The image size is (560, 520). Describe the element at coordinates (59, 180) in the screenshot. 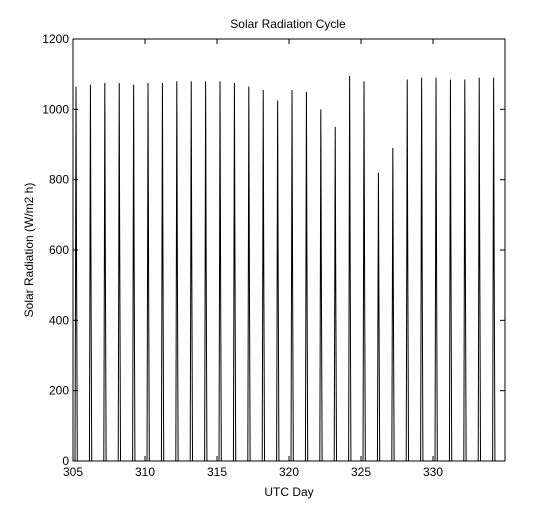

I see `y-tick-label: 800` at that location.